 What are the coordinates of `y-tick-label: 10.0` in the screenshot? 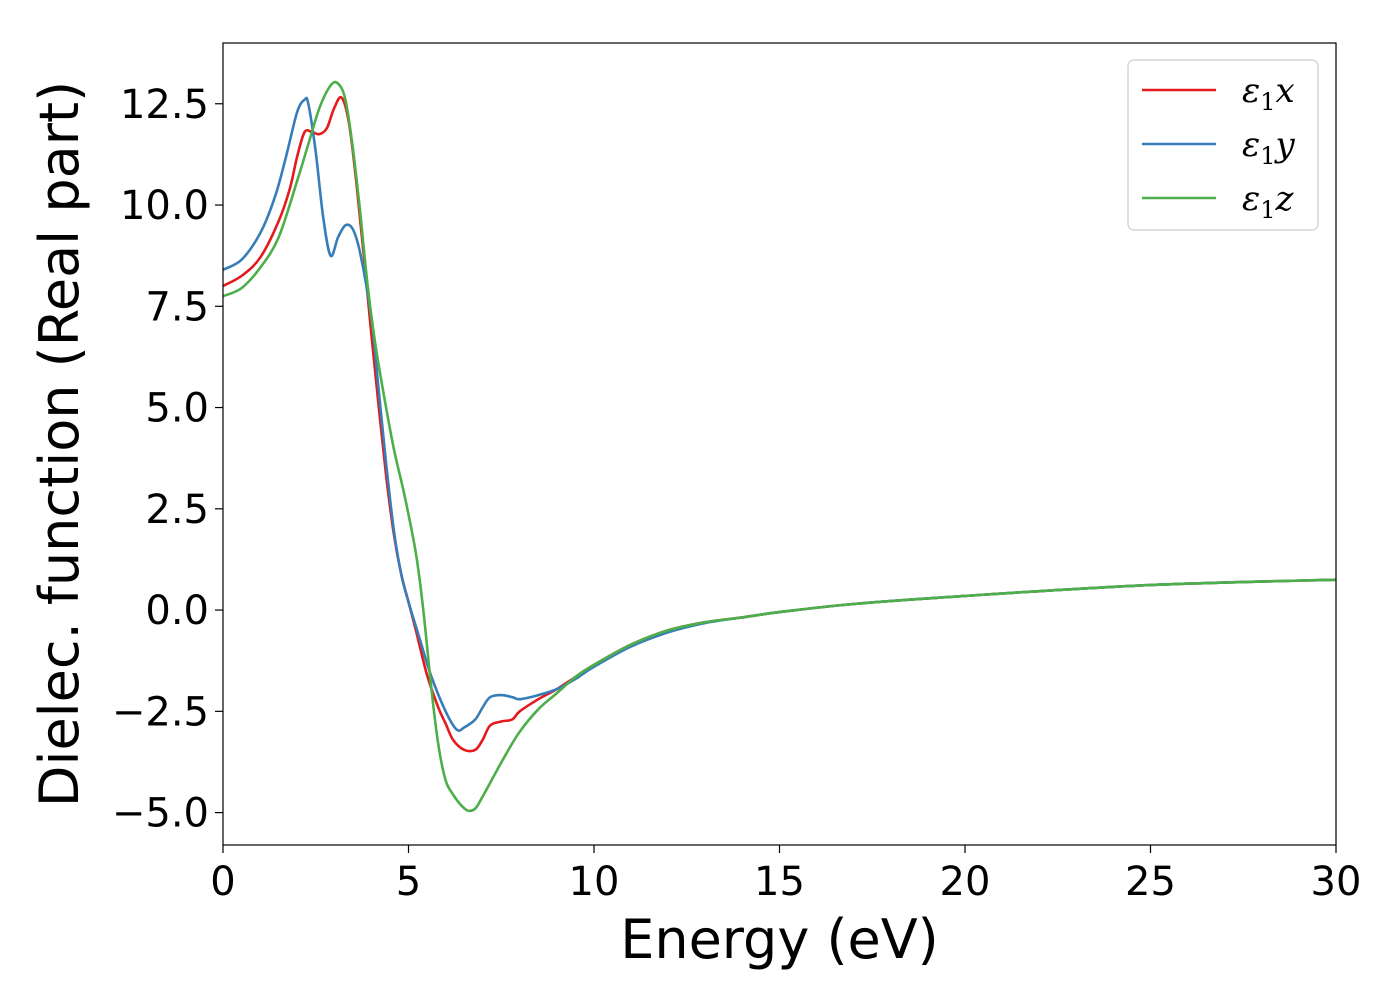 It's located at (164, 206).